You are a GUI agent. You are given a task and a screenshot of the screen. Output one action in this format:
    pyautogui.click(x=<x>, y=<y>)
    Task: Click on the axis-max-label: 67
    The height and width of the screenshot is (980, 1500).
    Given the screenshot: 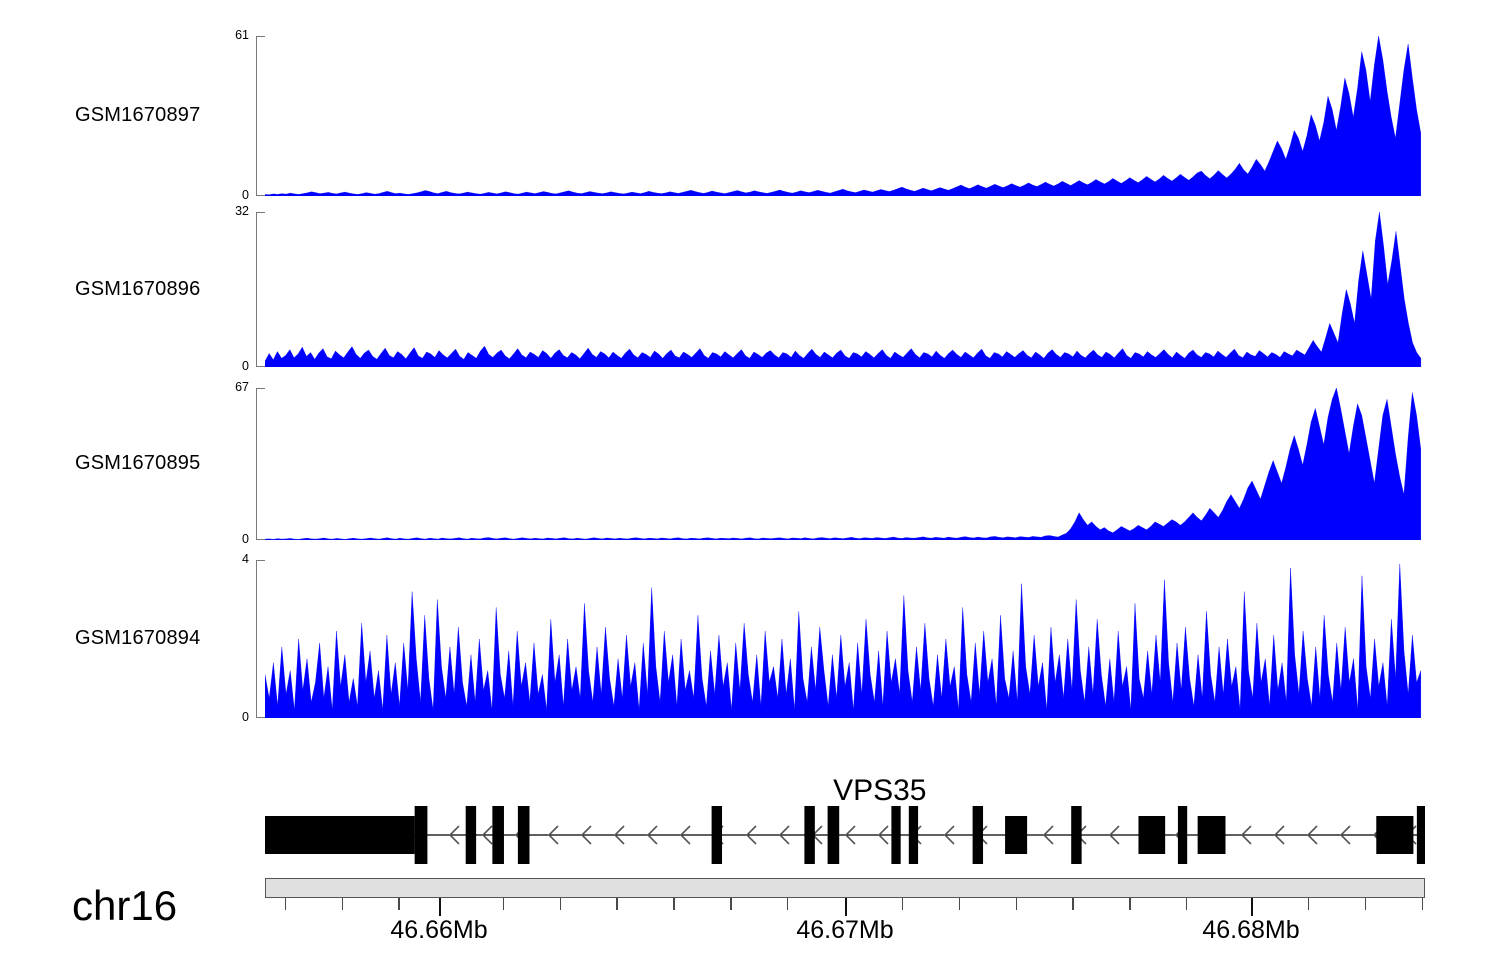 What is the action you would take?
    pyautogui.click(x=242, y=387)
    